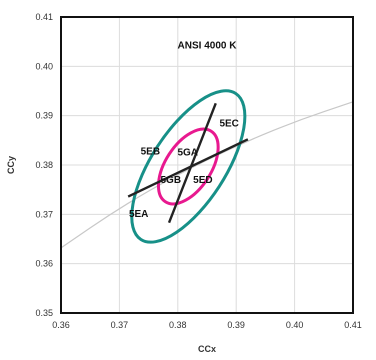 The height and width of the screenshot is (360, 376). What do you see at coordinates (138, 214) in the screenshot?
I see `bin-label-5ea: 5EA` at bounding box center [138, 214].